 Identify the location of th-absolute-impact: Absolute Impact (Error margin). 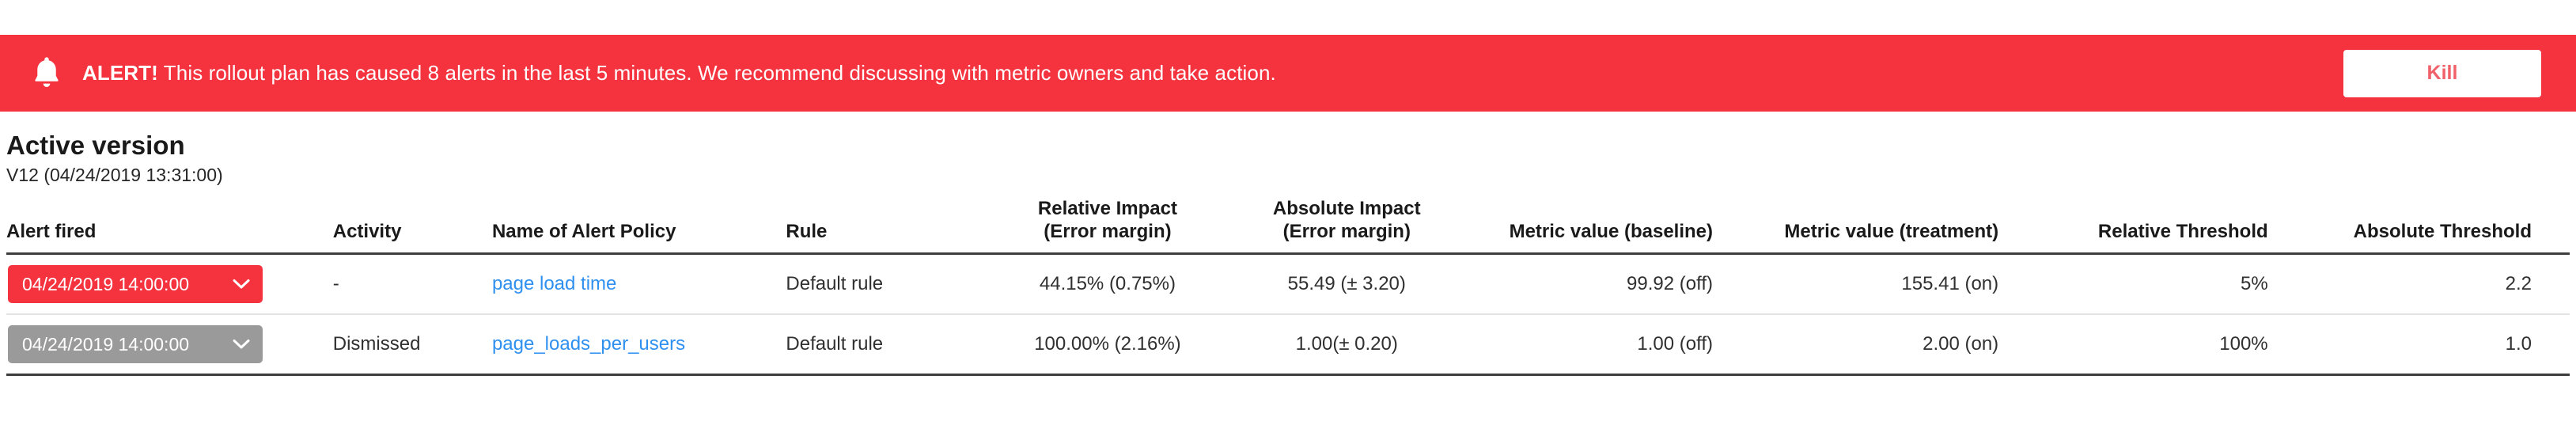
(1347, 225).